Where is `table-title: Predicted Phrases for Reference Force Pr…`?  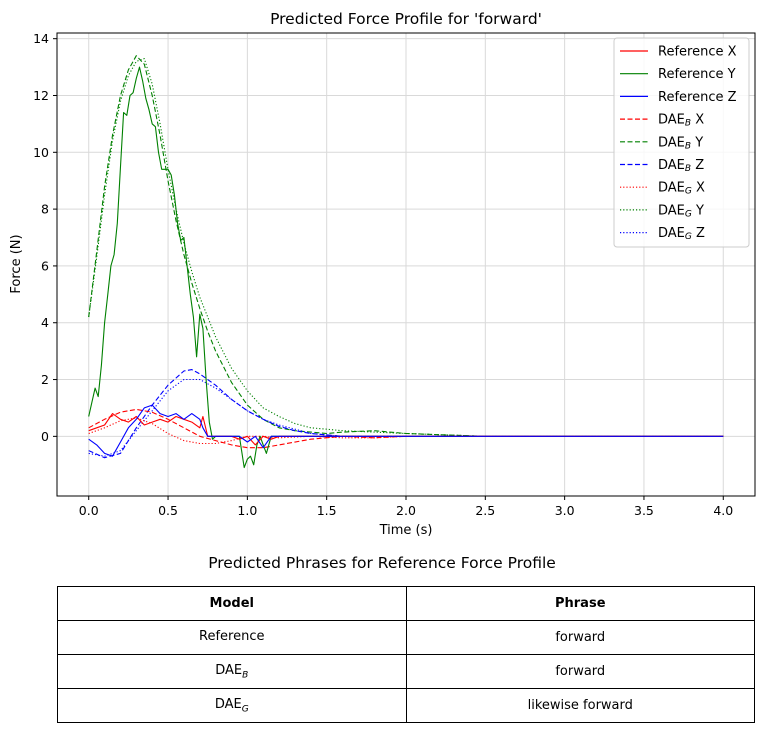
table-title: Predicted Phrases for Reference Force Pr… is located at coordinates (382, 563).